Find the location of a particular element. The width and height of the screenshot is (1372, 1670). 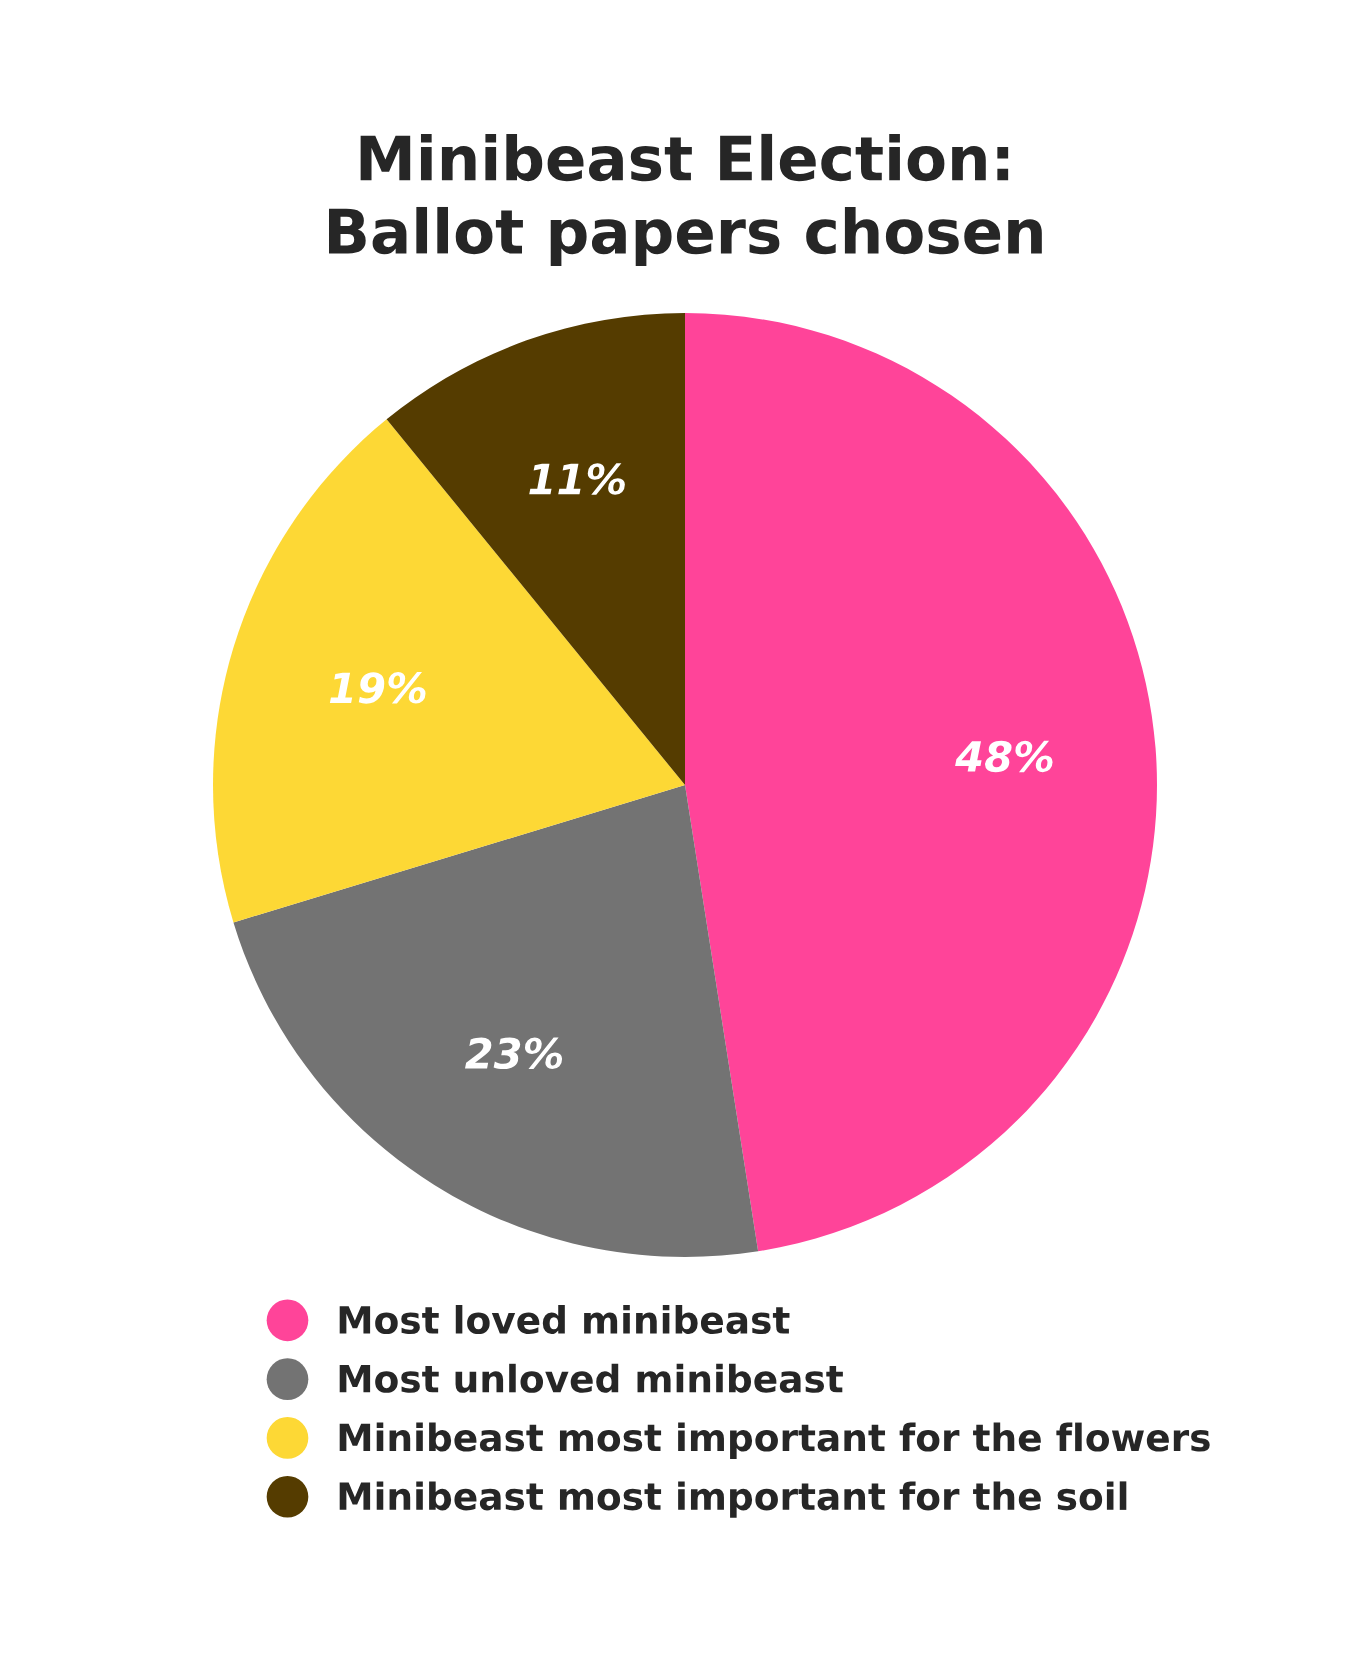

legend-label: Most loved minibeast is located at coordinates (564, 1320).